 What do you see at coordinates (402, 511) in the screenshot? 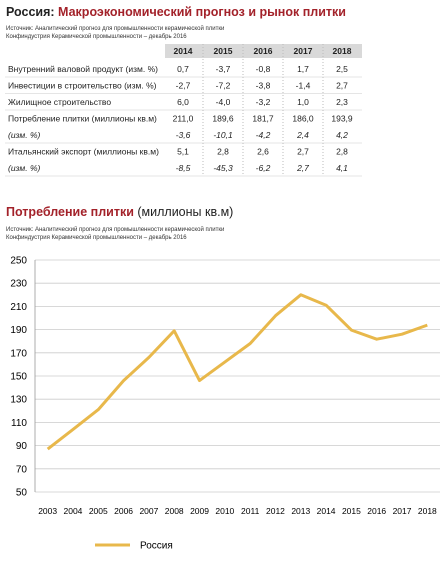
I see `x-tick-label: 2017` at bounding box center [402, 511].